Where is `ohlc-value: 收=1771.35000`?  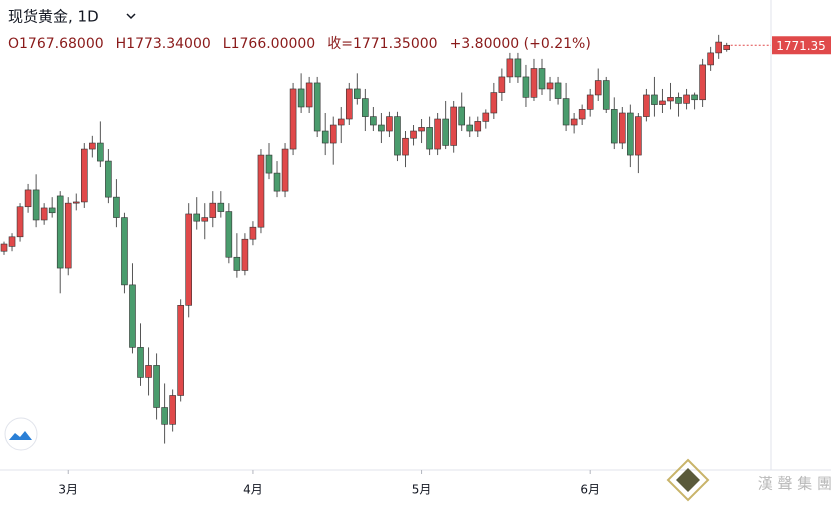 ohlc-value: 收=1771.35000 is located at coordinates (382, 44).